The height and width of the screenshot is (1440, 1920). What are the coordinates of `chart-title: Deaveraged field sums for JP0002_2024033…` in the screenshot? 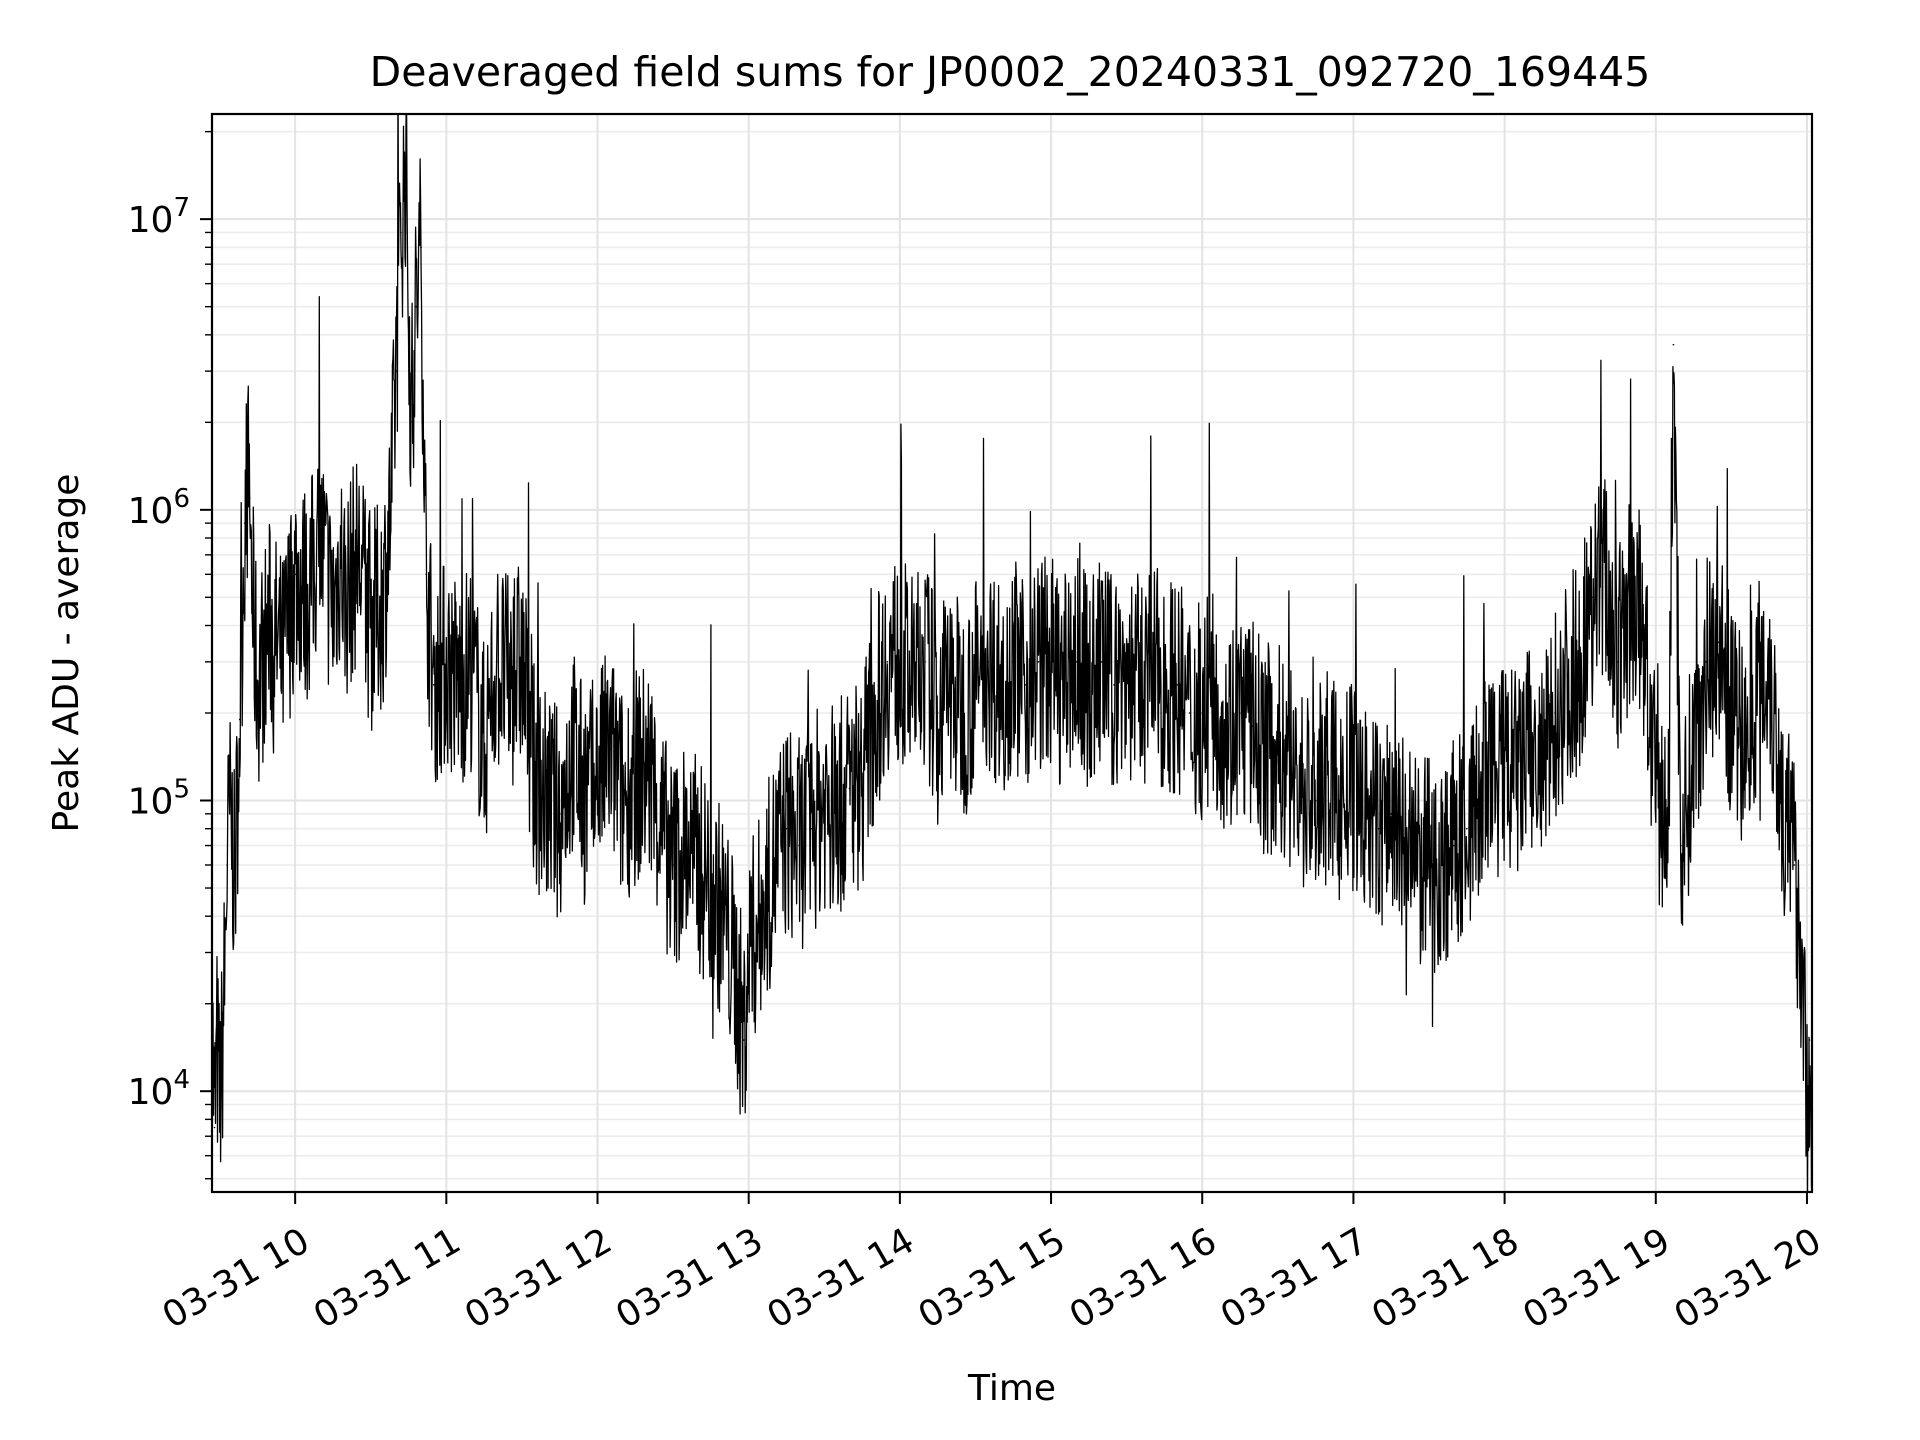 It's located at (1010, 72).